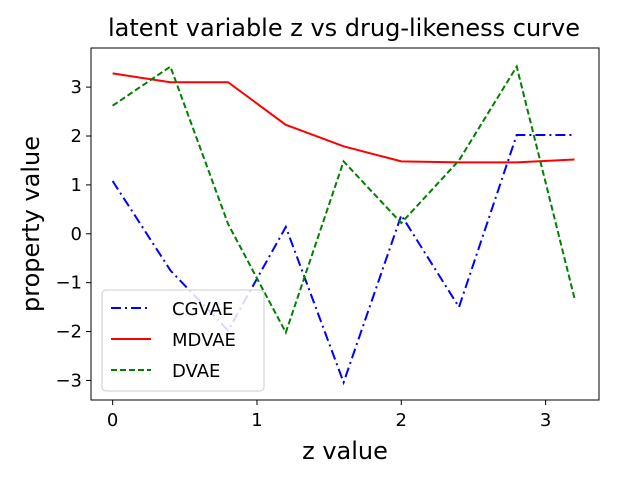  I want to click on chart-title: latent variable z vs drug-likeness curve, so click(344, 28).